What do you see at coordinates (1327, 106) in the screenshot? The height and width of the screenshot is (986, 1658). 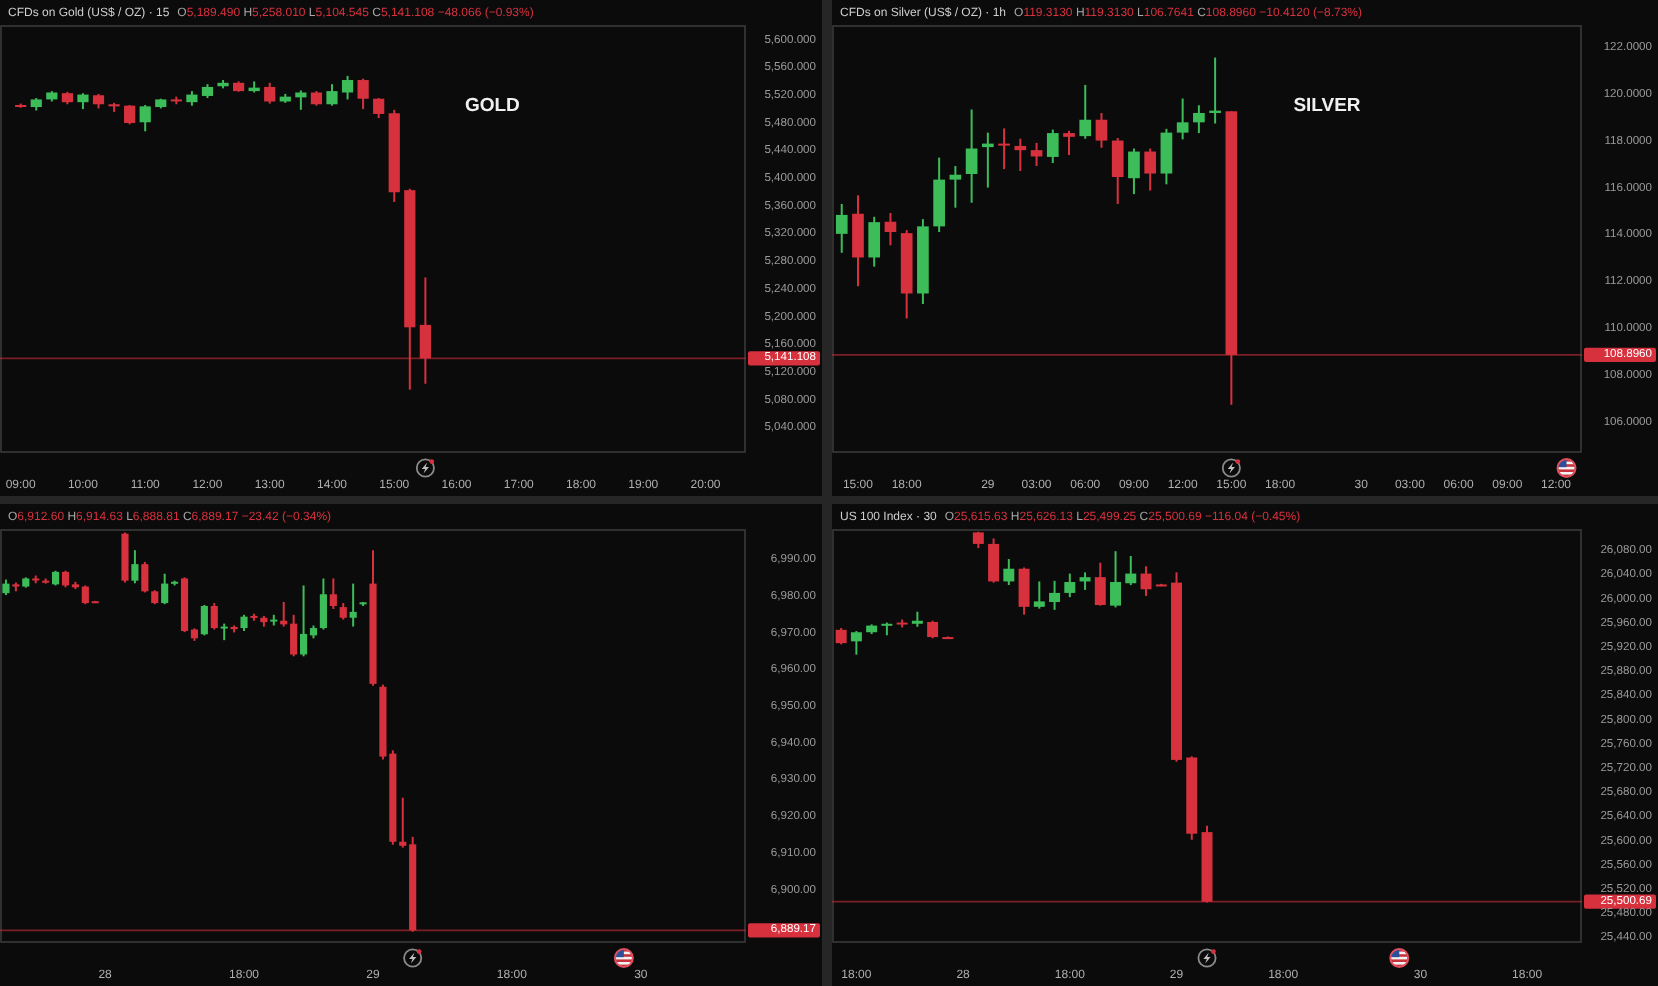 I see `text: SILVER` at bounding box center [1327, 106].